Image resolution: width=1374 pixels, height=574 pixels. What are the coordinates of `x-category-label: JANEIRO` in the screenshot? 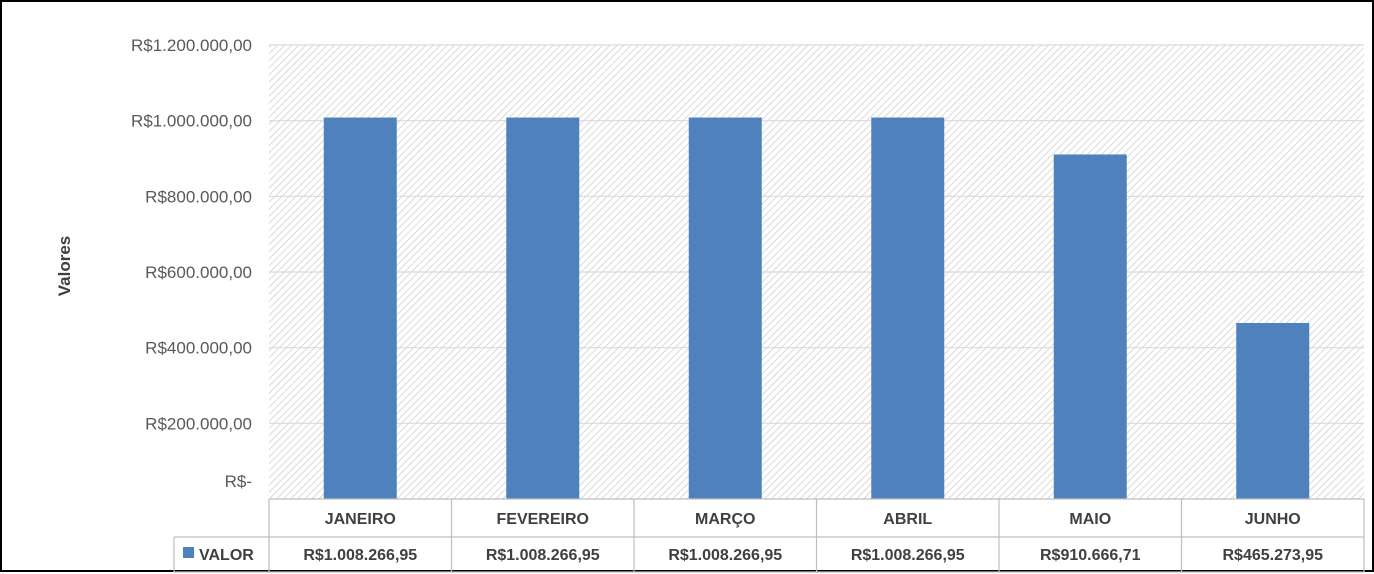 It's located at (360, 519).